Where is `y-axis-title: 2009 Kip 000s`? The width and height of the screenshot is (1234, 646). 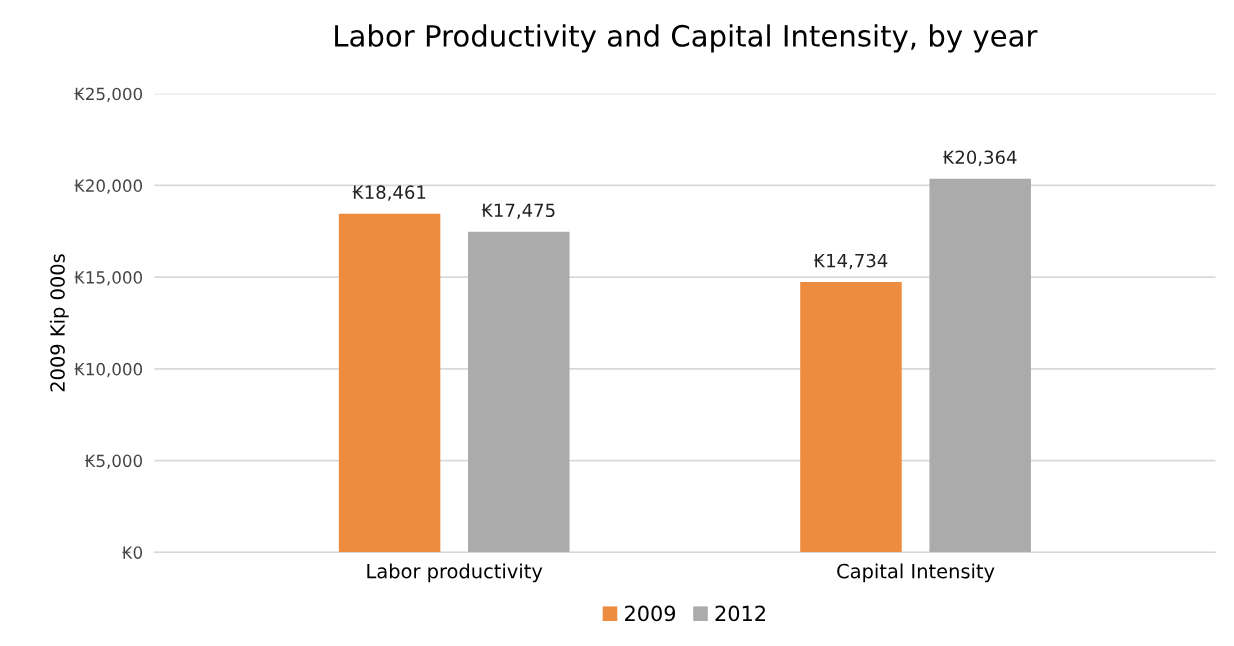 y-axis-title: 2009 Kip 000s is located at coordinates (59, 323).